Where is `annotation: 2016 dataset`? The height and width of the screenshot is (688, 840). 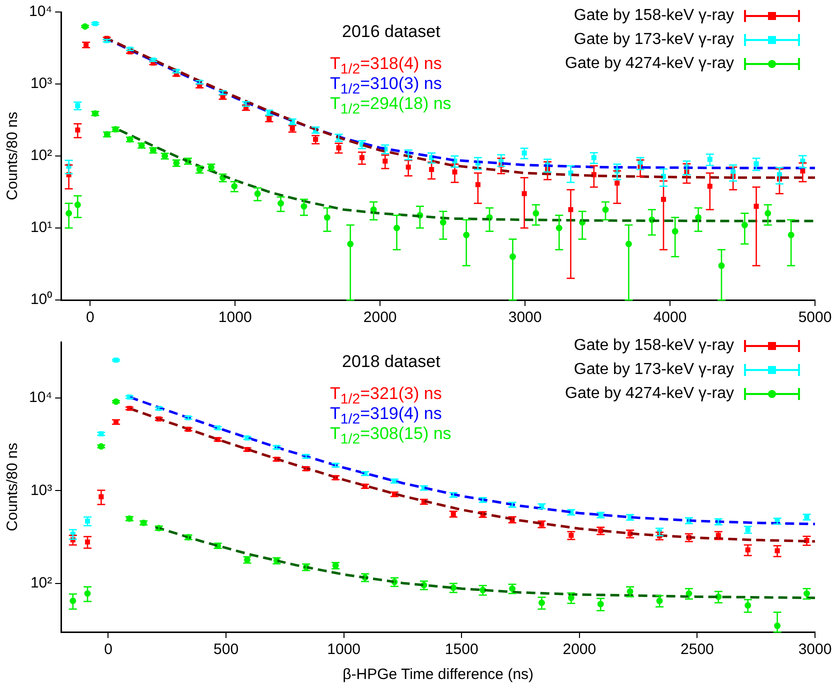 annotation: 2016 dataset is located at coordinates (391, 31).